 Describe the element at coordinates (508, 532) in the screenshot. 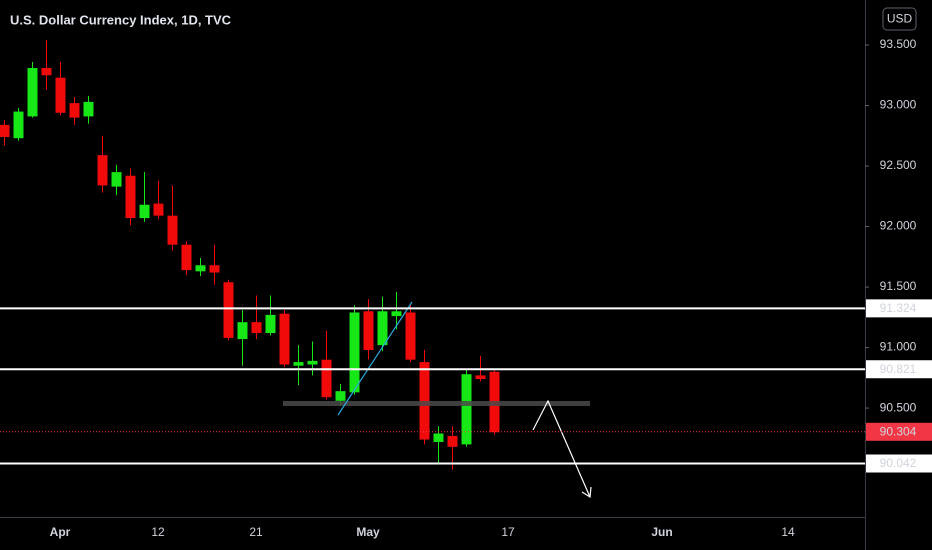

I see `x-tick-label: 17` at that location.